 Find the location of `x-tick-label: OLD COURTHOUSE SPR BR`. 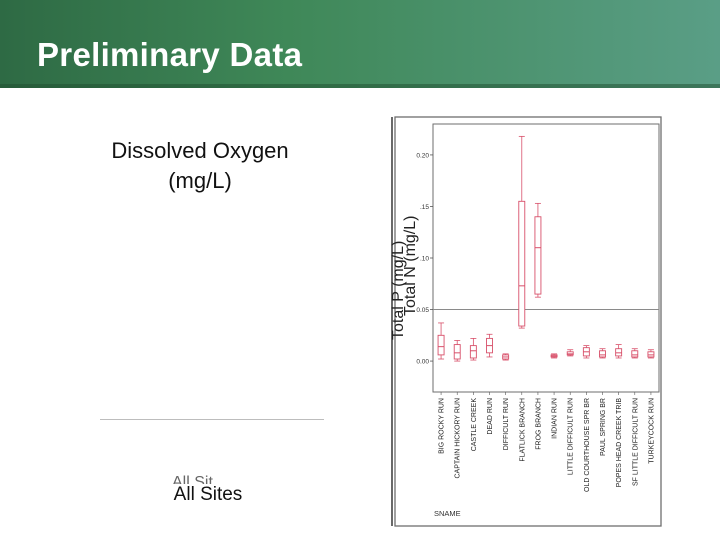

x-tick-label: OLD COURTHOUSE SPR BR is located at coordinates (587, 445).